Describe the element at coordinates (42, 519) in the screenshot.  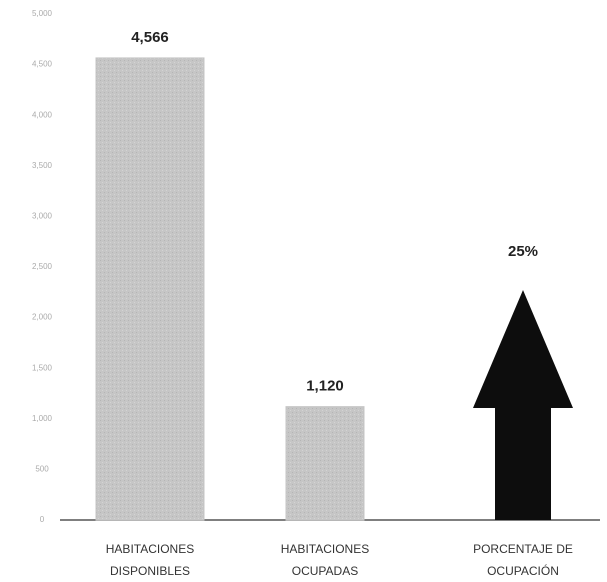
I see `y-tick-label: 0` at that location.